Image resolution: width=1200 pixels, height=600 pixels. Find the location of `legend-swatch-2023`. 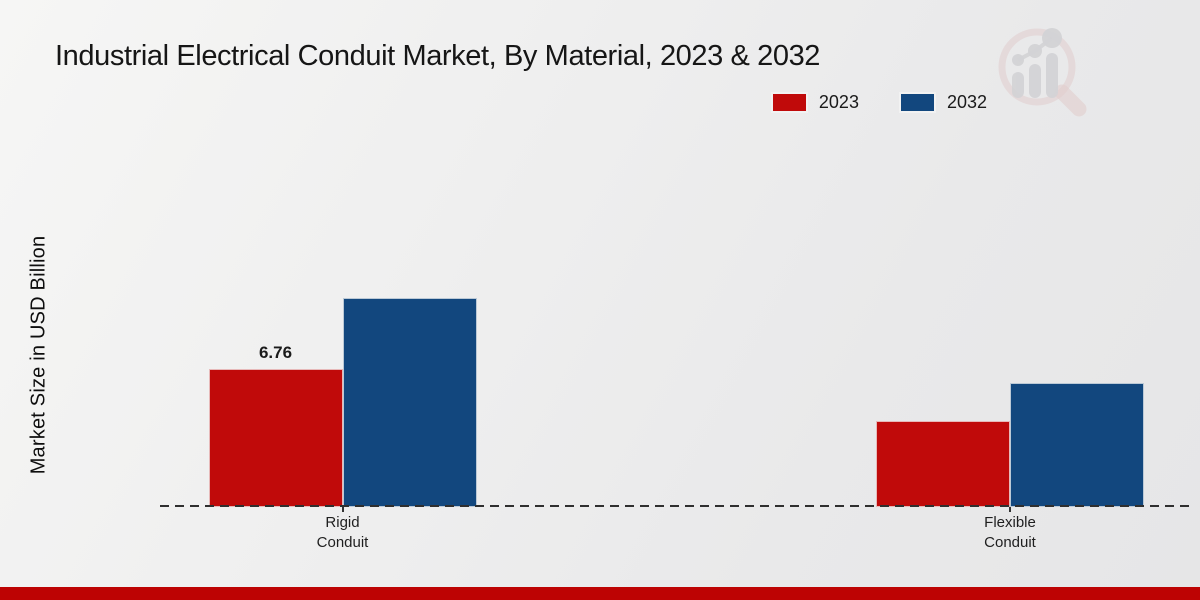

legend-swatch-2023 is located at coordinates (789, 102).